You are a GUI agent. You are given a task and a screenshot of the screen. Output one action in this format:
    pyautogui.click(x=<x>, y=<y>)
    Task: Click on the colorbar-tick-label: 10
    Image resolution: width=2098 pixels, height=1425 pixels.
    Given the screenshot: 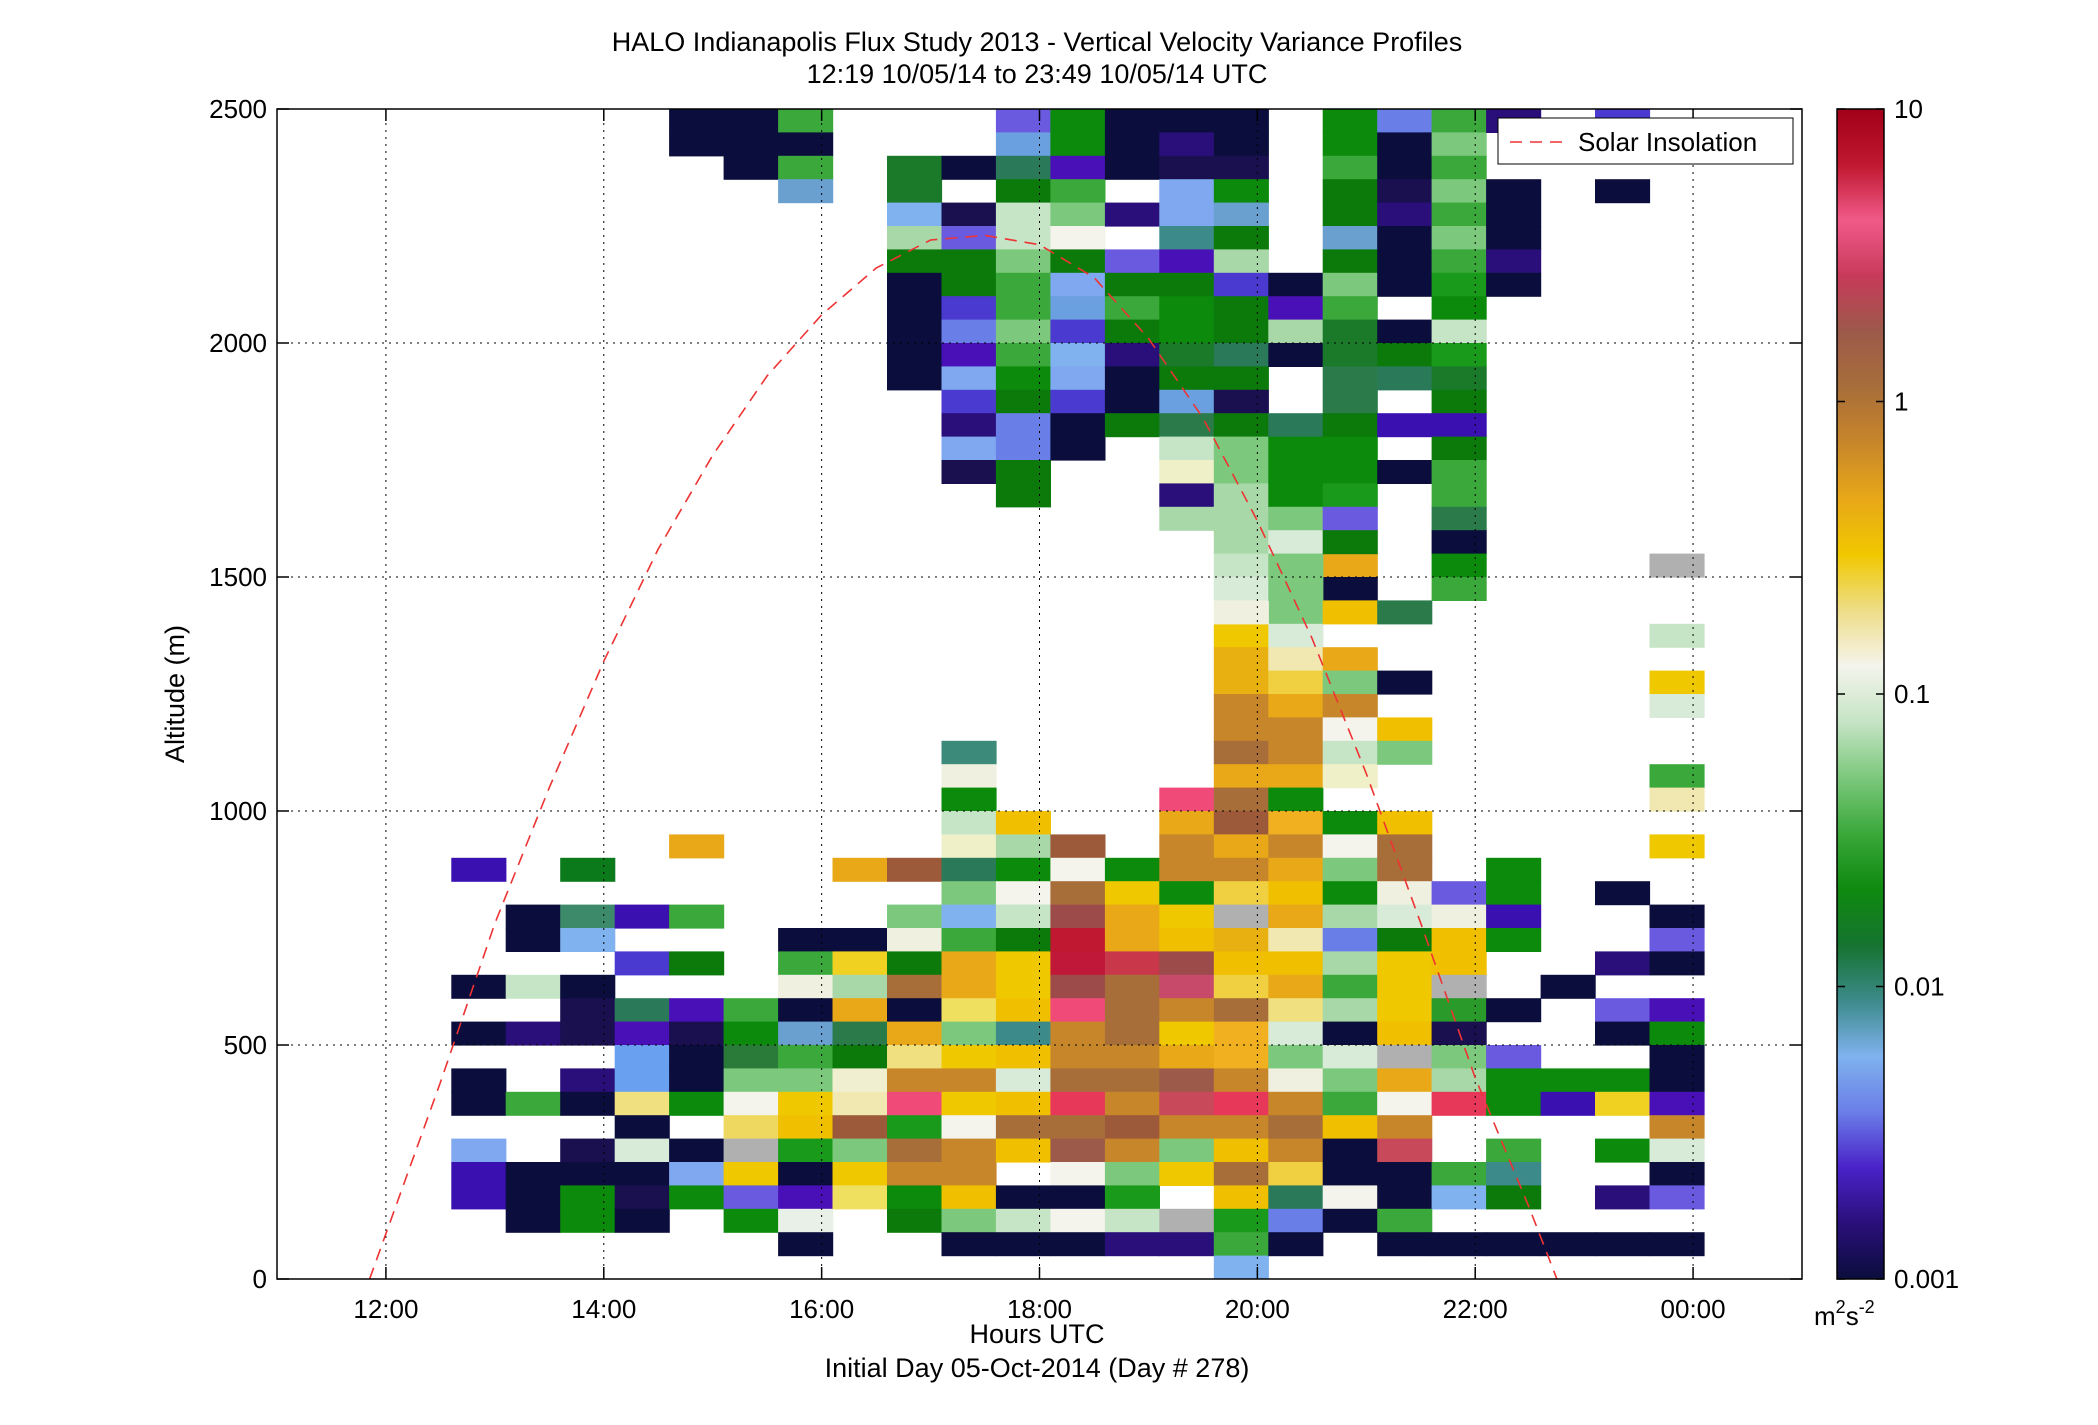 What is the action you would take?
    pyautogui.click(x=1908, y=109)
    